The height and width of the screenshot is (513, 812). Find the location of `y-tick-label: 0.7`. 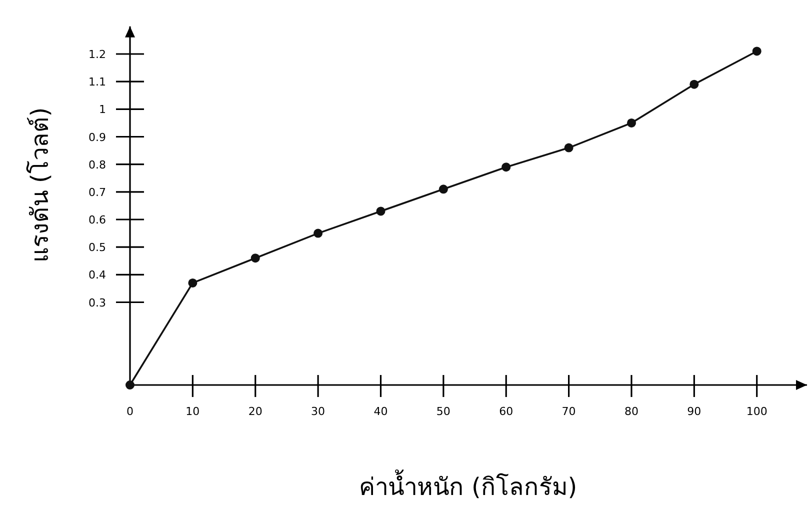

y-tick-label: 0.7 is located at coordinates (97, 192).